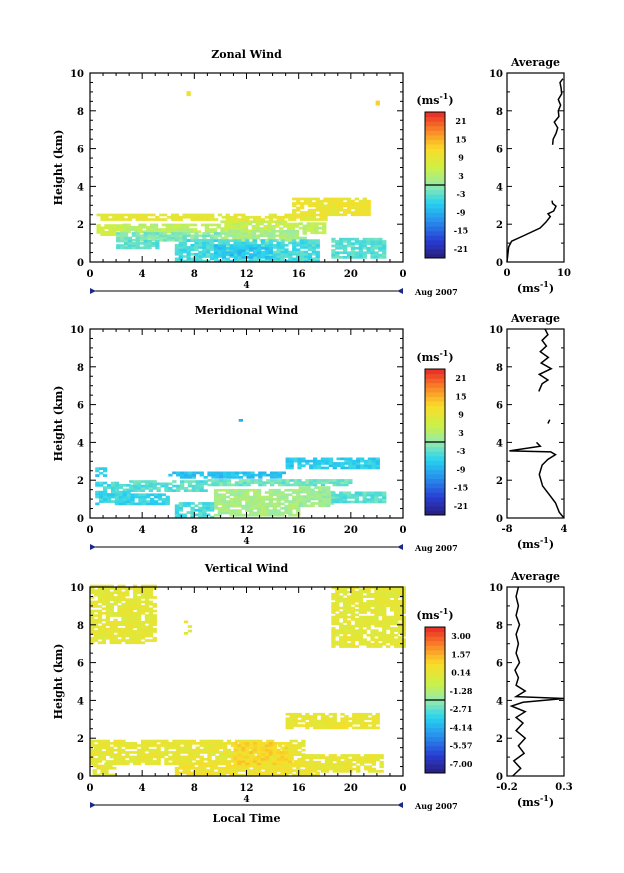 This screenshot has width=624, height=873. Describe the element at coordinates (450, 100) in the screenshot. I see `unit-close: )` at that location.